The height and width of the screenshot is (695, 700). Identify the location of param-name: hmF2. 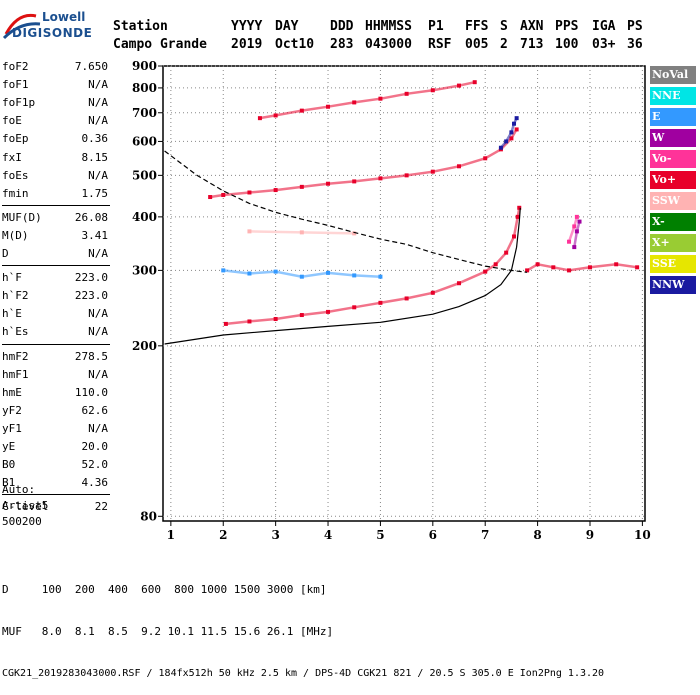
(15, 356).